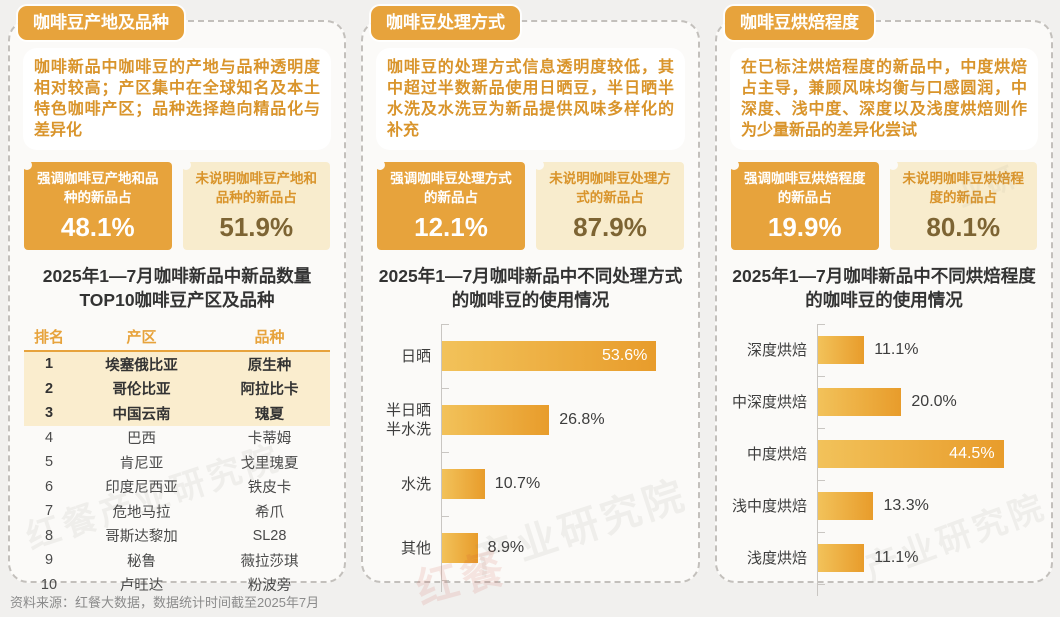  What do you see at coordinates (563, 548) in the screenshot?
I see `chart-axis-track: 8.9%` at bounding box center [563, 548].